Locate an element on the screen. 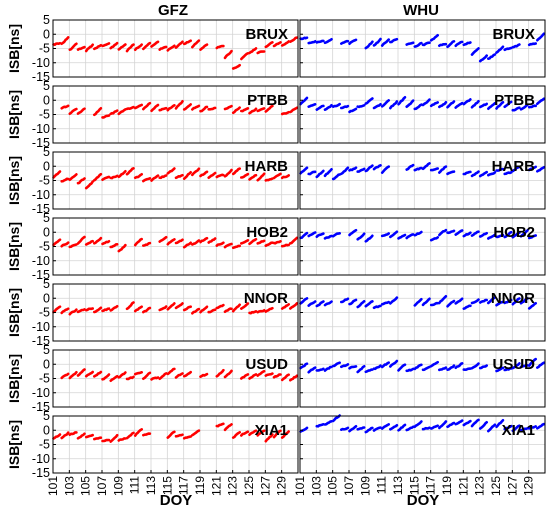 The height and width of the screenshot is (510, 550). x-tick-label: 123 is located at coordinates (233, 486).